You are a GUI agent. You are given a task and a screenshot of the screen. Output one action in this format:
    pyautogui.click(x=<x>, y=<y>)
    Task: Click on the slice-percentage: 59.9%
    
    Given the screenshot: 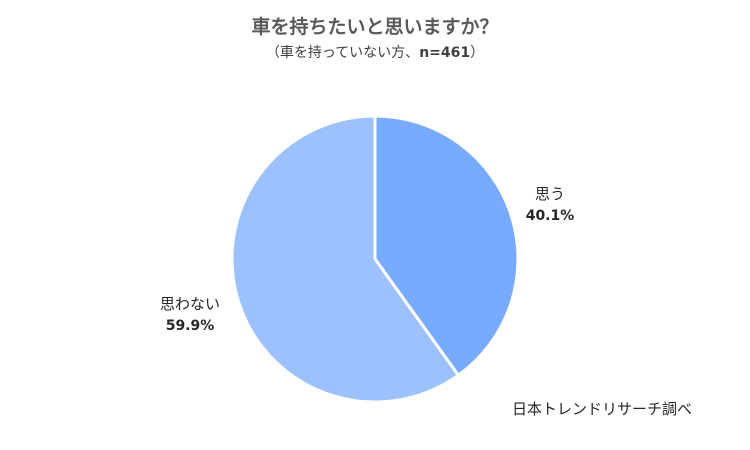 What is the action you would take?
    pyautogui.click(x=190, y=326)
    